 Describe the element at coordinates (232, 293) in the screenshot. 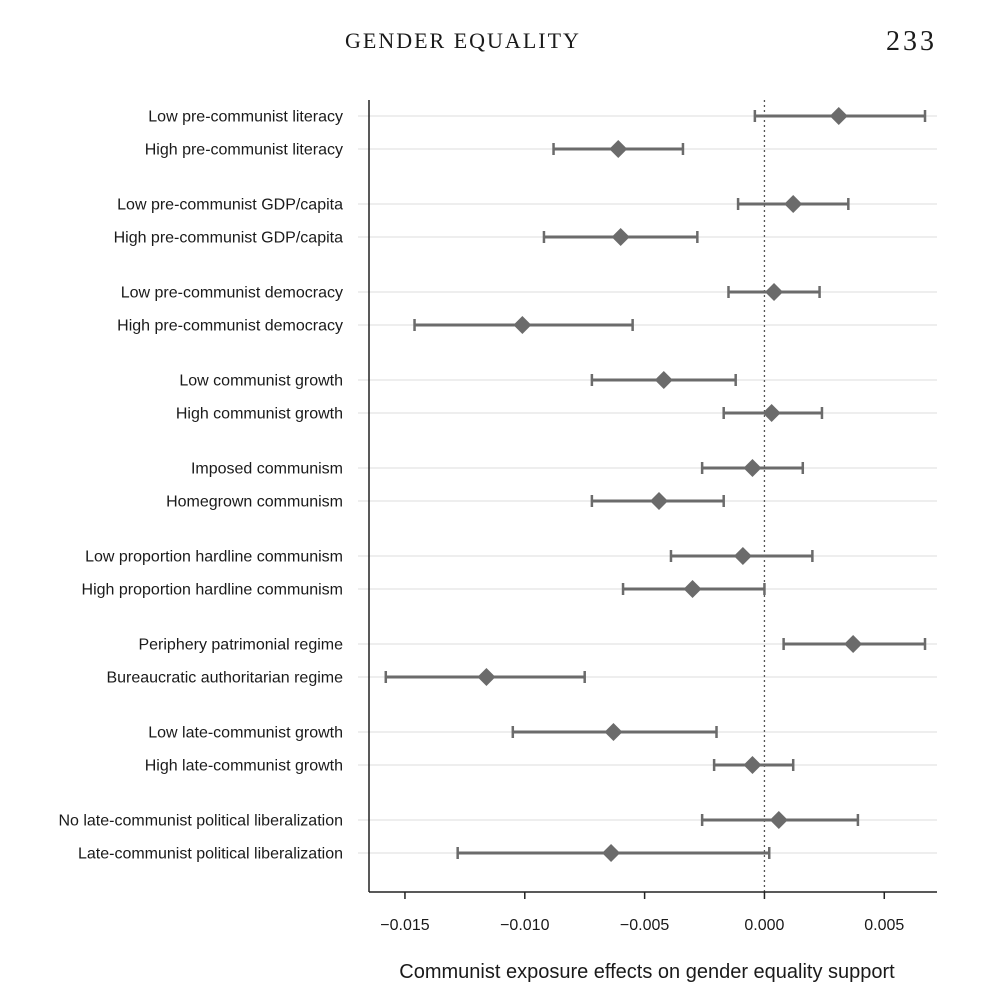

I see `row-label: Low pre-communist democracy` at that location.